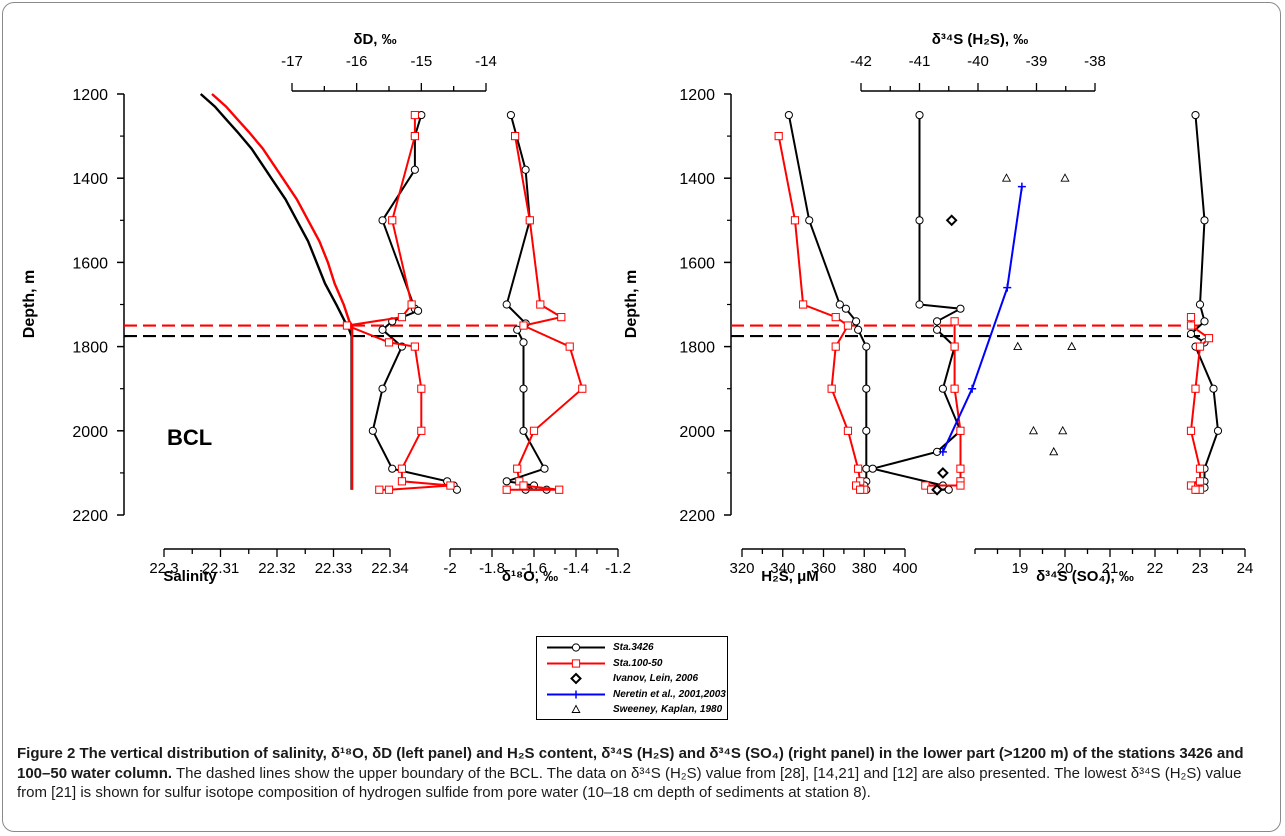 The image size is (1285, 836). What do you see at coordinates (1037, 61) in the screenshot?
I see `d34S_H2S-tick-label: -39` at bounding box center [1037, 61].